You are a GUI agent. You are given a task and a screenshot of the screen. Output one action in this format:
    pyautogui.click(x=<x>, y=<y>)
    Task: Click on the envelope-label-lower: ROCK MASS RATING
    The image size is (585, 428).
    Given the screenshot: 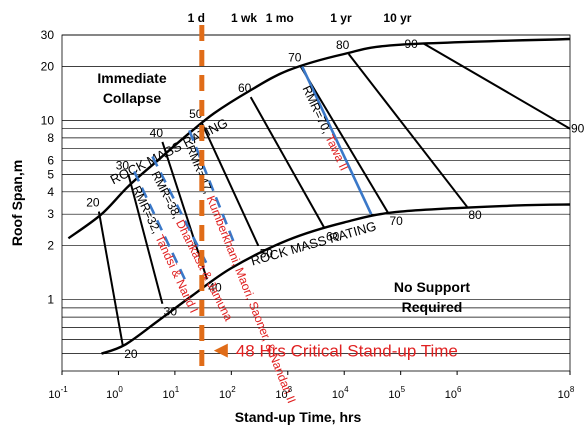 What is the action you would take?
    pyautogui.click(x=313, y=243)
    